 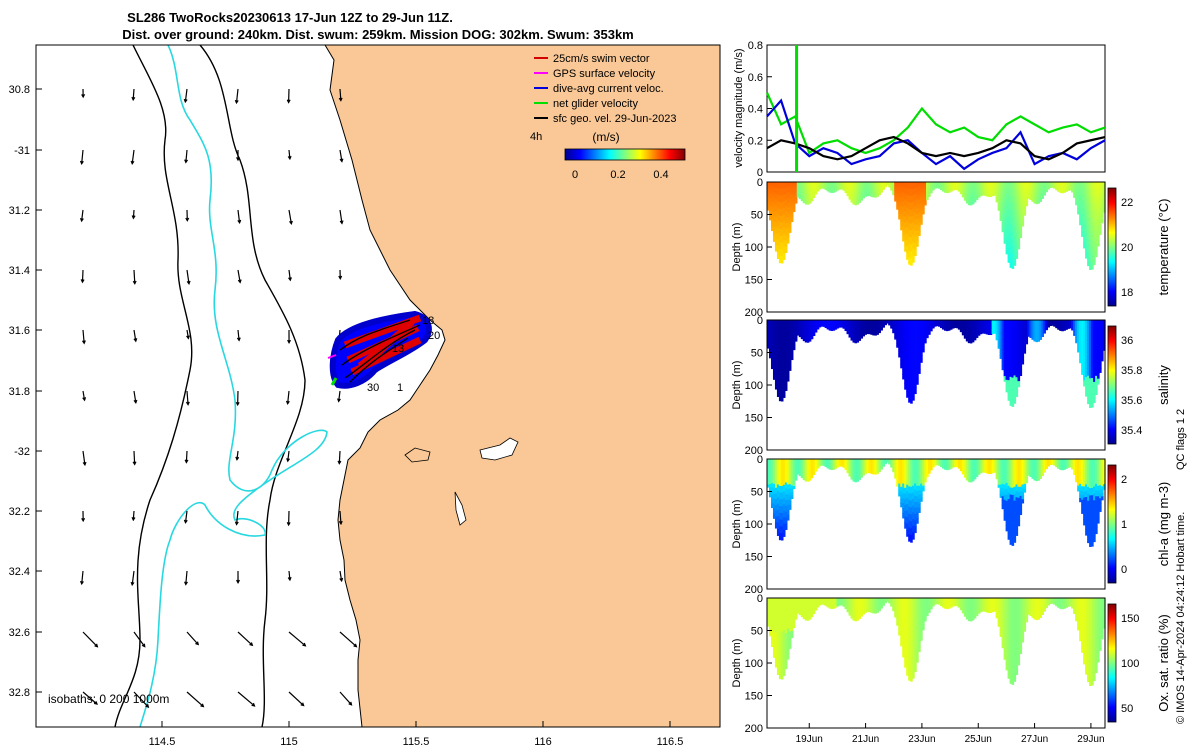 What do you see at coordinates (595, 104) in the screenshot?
I see `legend-label: net glider velocity` at bounding box center [595, 104].